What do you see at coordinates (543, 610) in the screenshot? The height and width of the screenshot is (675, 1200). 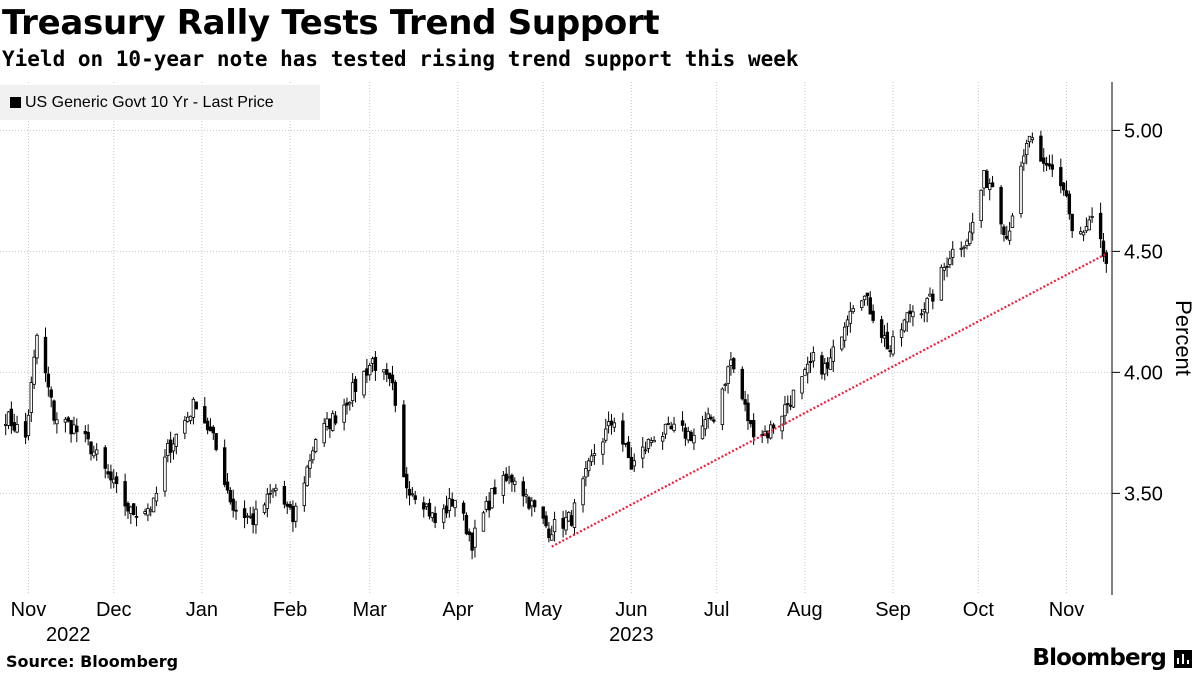 I see `x-tick-label: May` at bounding box center [543, 610].